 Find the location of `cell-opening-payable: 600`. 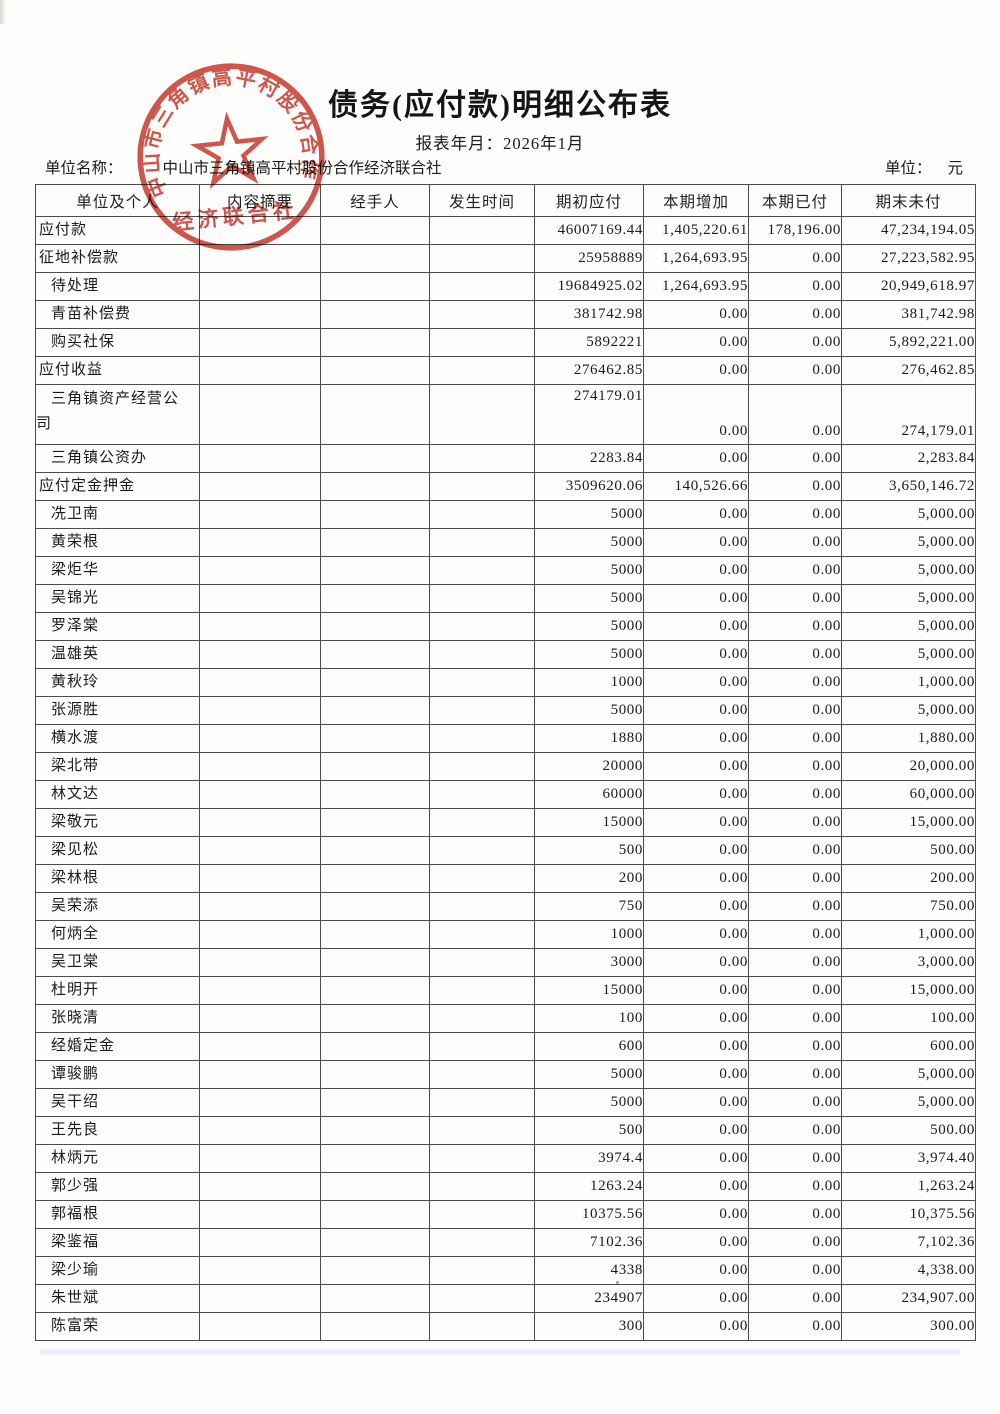

cell-opening-payable: 600 is located at coordinates (589, 1046).